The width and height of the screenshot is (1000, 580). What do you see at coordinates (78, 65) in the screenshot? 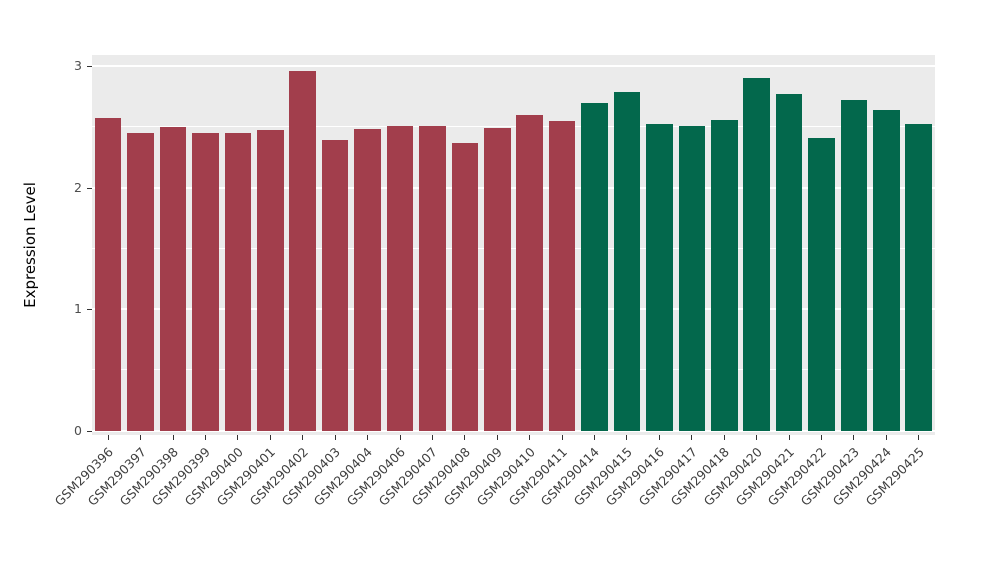
I see `y-tick-label: 3` at bounding box center [78, 65].